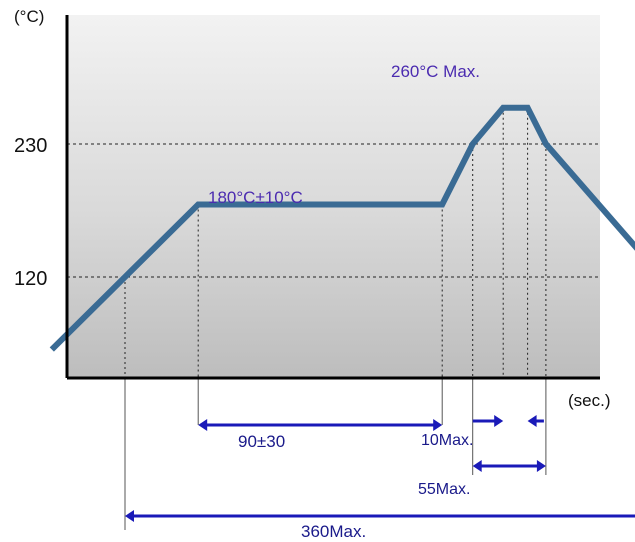 This screenshot has width=635, height=542. I want to click on soak-time-annotation: 90±30, so click(261, 441).